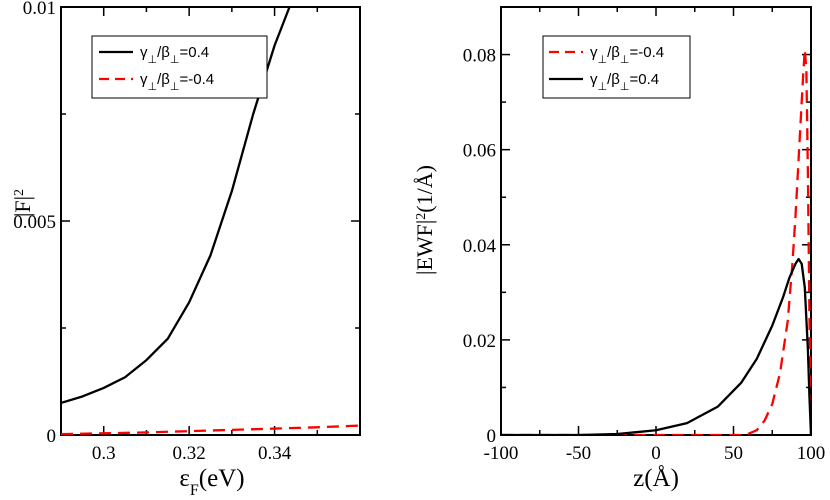 Image resolution: width=830 pixels, height=500 pixels. I want to click on y-tick-label: 0.01, so click(39, 9).